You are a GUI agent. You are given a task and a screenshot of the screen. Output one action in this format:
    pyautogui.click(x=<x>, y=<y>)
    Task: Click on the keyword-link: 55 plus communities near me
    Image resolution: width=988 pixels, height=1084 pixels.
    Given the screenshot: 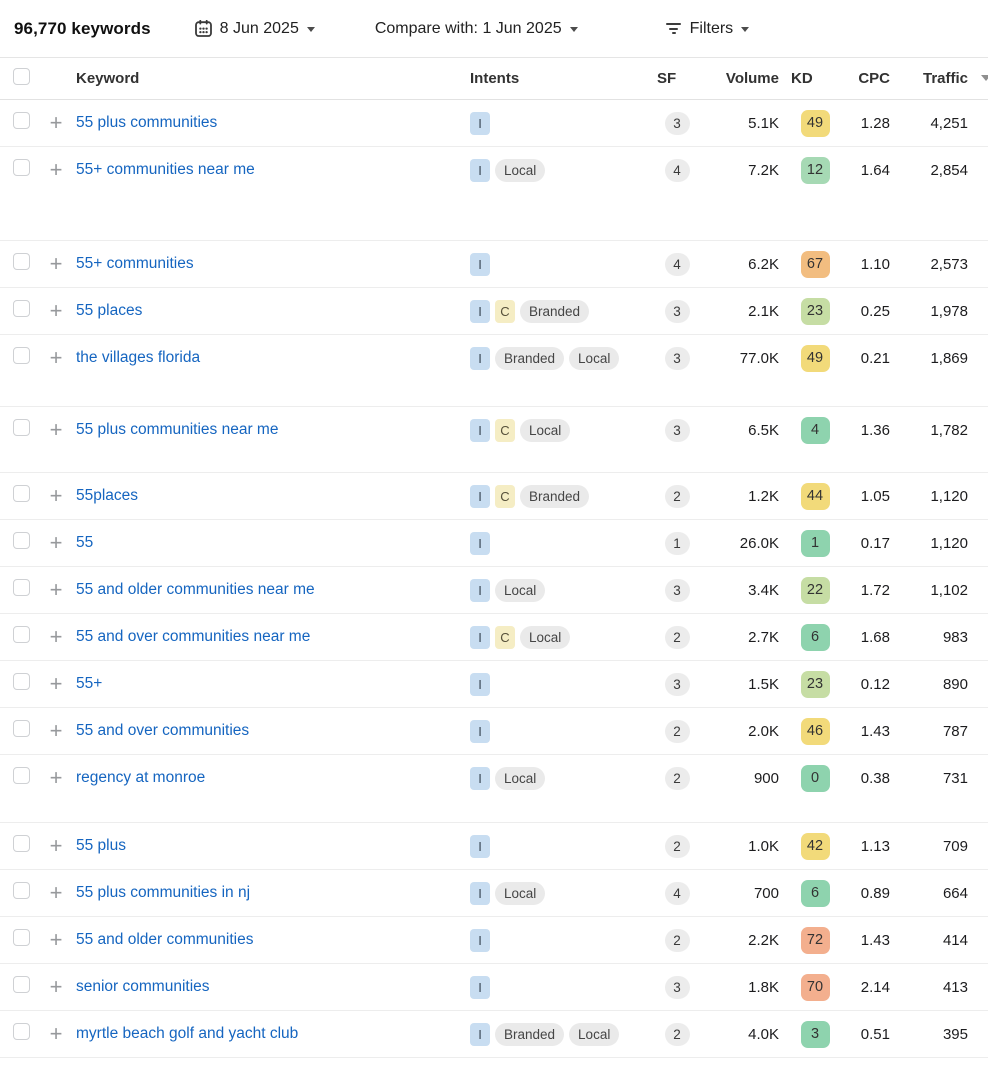 What is the action you would take?
    pyautogui.click(x=177, y=429)
    